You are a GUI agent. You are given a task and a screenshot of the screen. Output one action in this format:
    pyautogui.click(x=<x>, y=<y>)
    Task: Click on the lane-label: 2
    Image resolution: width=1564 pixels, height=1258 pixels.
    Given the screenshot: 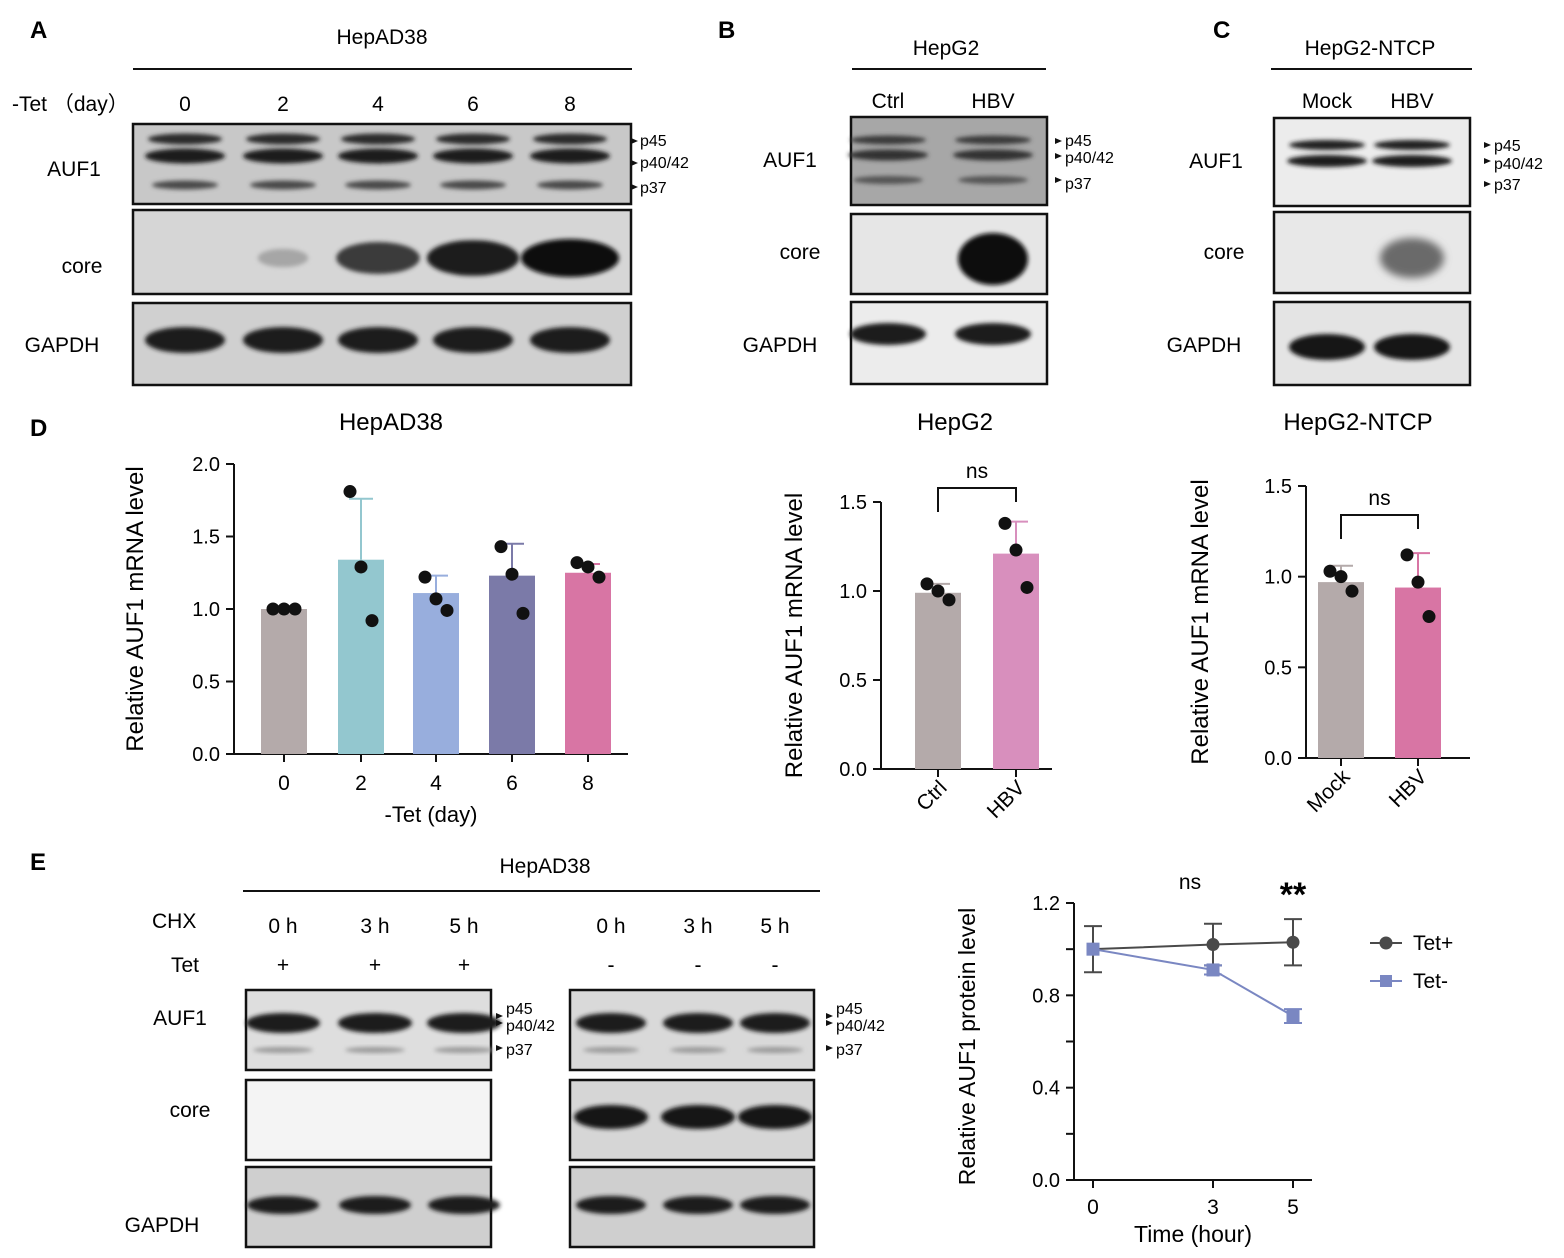 What is the action you would take?
    pyautogui.click(x=283, y=104)
    